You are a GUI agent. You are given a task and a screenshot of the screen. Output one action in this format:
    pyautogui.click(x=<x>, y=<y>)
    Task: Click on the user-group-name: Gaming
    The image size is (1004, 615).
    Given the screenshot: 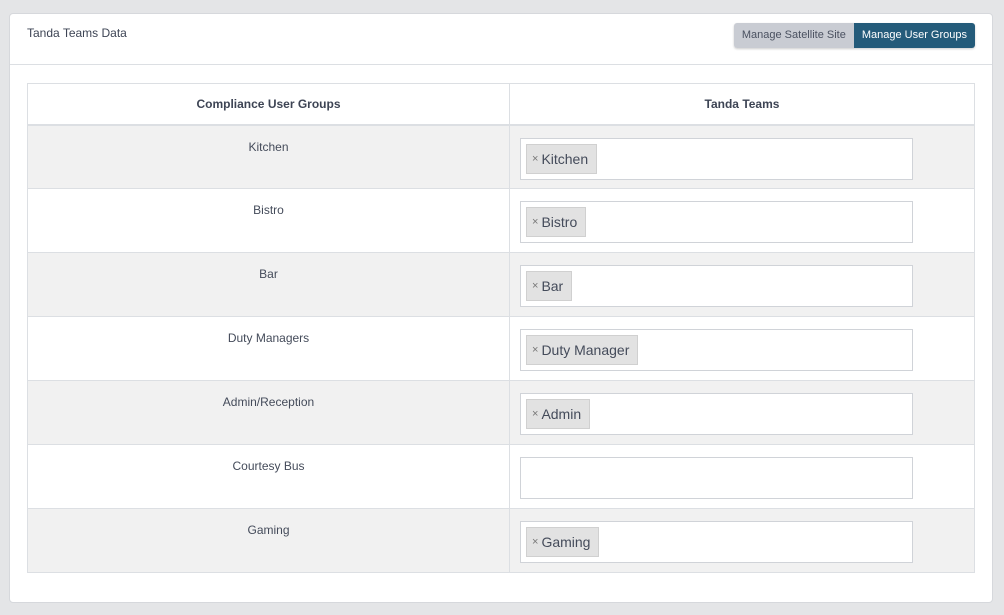 What is the action you would take?
    pyautogui.click(x=268, y=540)
    